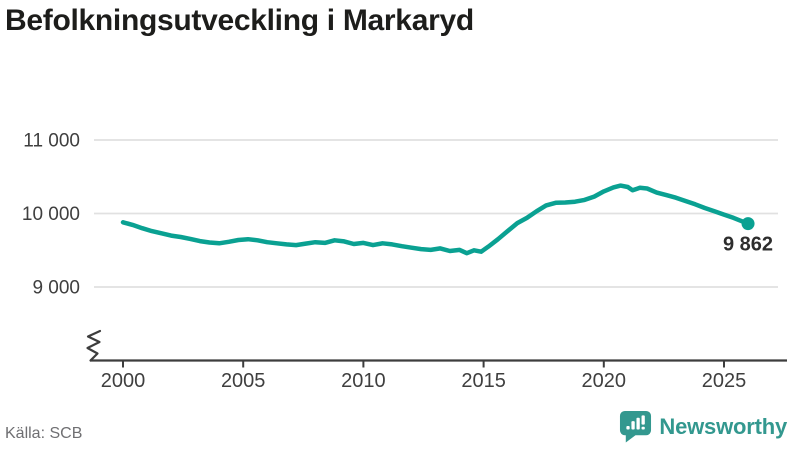 The height and width of the screenshot is (450, 800). What do you see at coordinates (748, 224) in the screenshot?
I see `end-point-dot` at bounding box center [748, 224].